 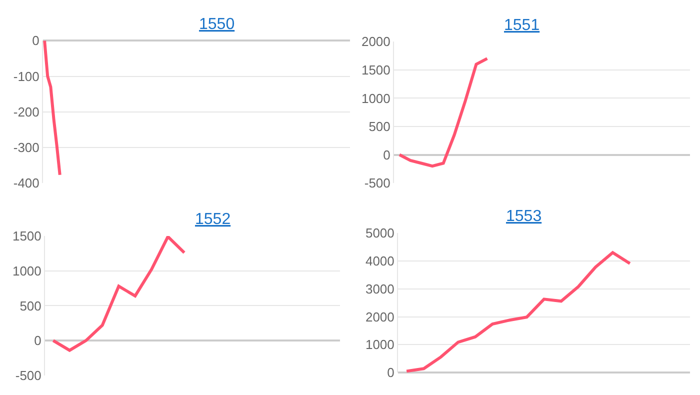 What do you see at coordinates (379, 261) in the screenshot?
I see `y-tick-label: 4000` at bounding box center [379, 261].